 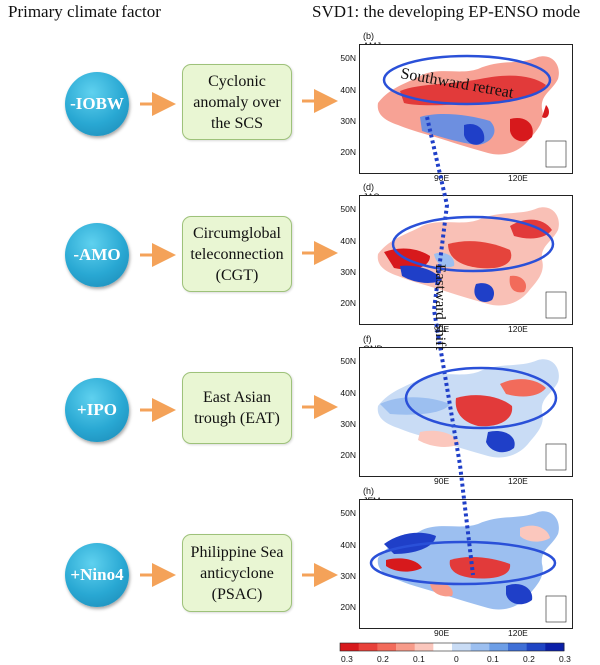 What do you see at coordinates (457, 83) in the screenshot?
I see `retreat-annotation: Southward retreat` at bounding box center [457, 83].